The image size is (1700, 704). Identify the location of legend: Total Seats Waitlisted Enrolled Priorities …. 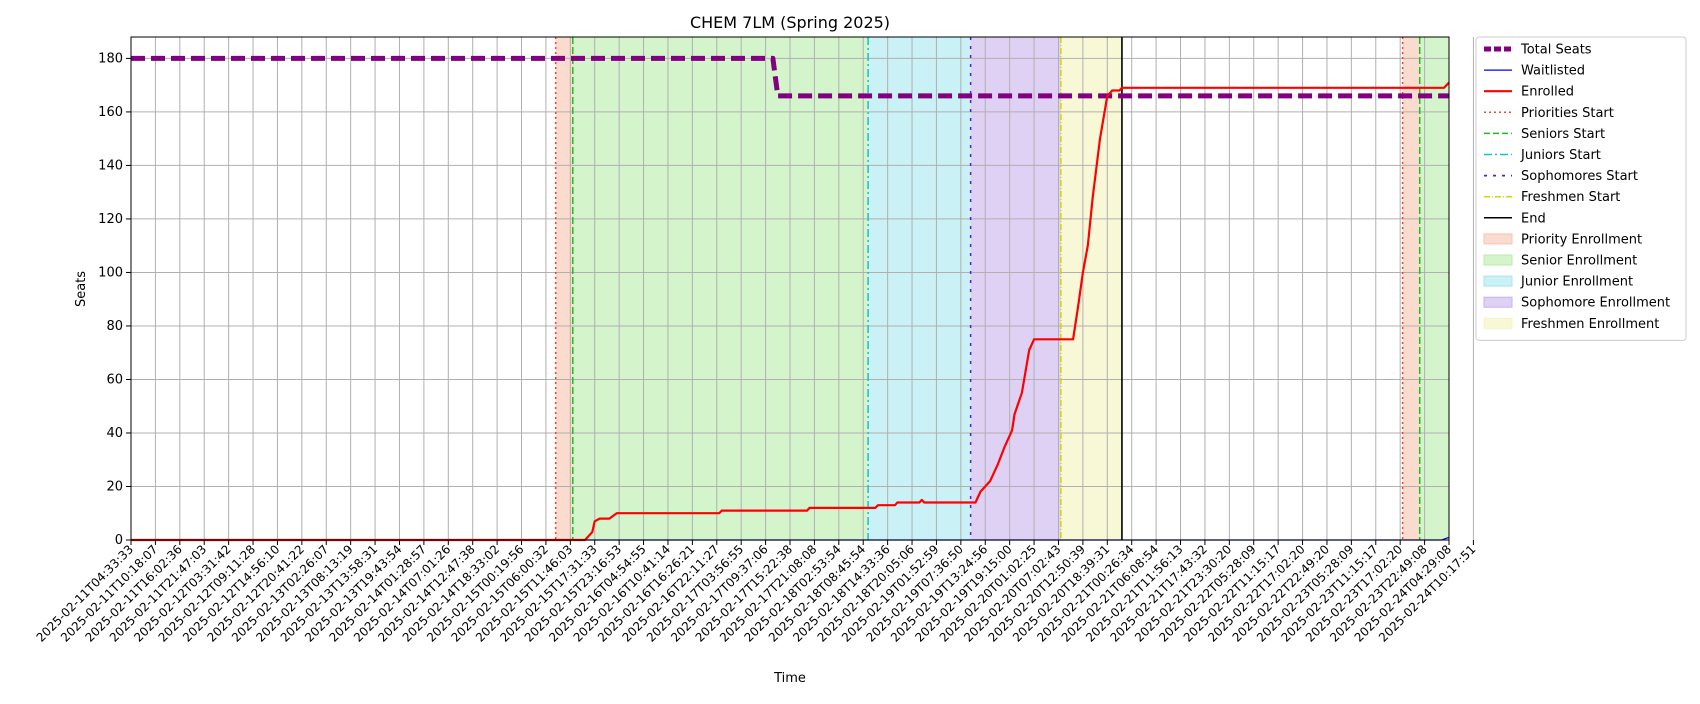
(1581, 188).